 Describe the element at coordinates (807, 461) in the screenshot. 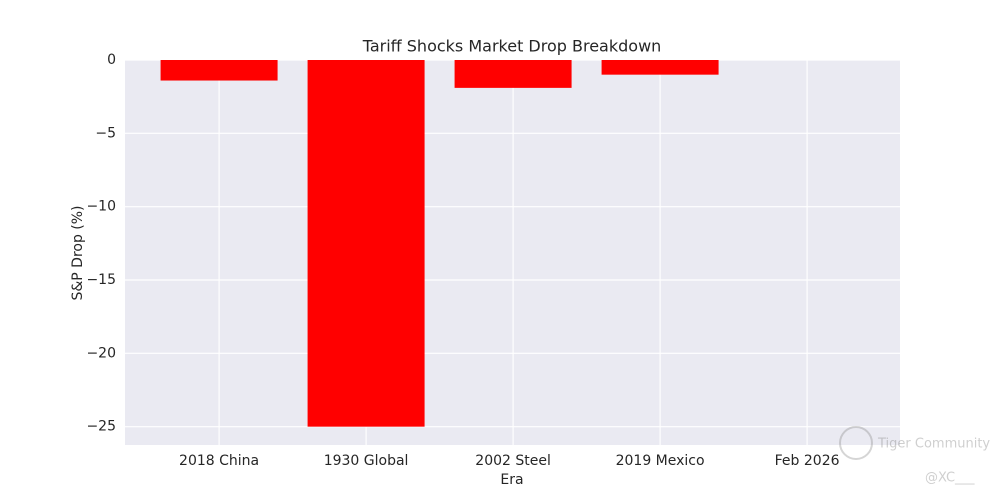

I see `x-tick-label: Feb 2026` at that location.